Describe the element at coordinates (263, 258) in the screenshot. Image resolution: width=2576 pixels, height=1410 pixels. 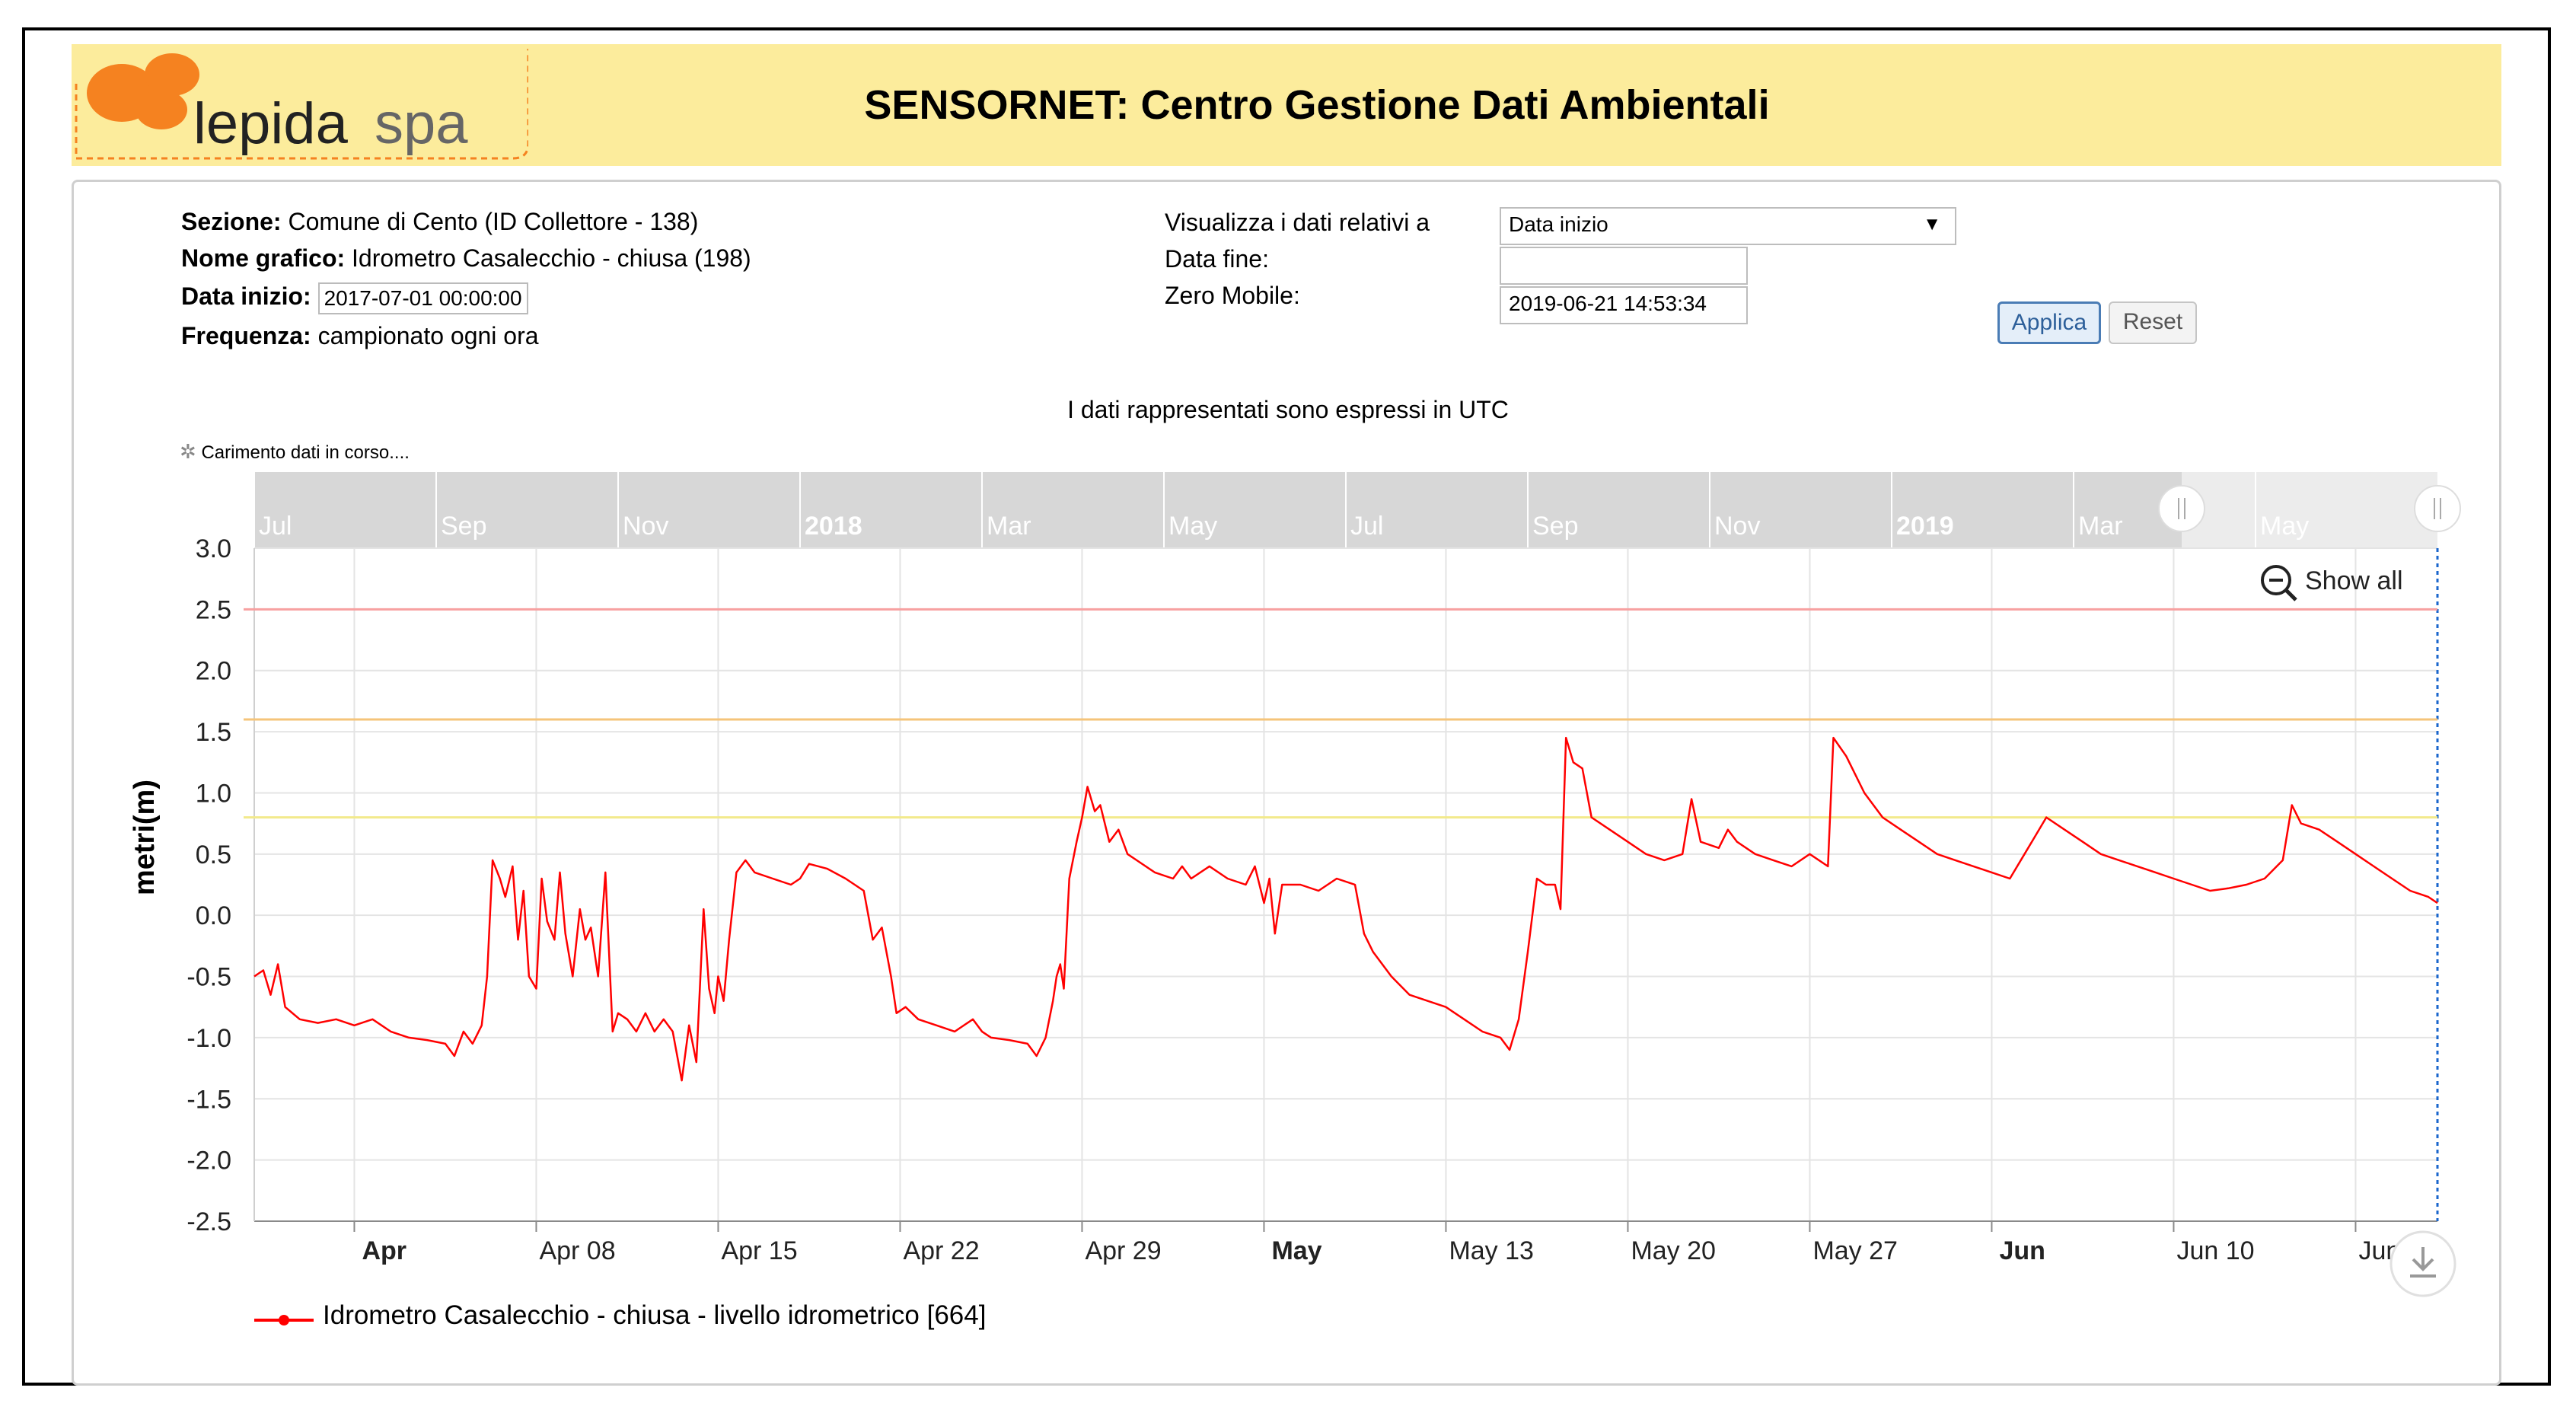
I see `nome-grafico-label: Nome grafico:` at that location.